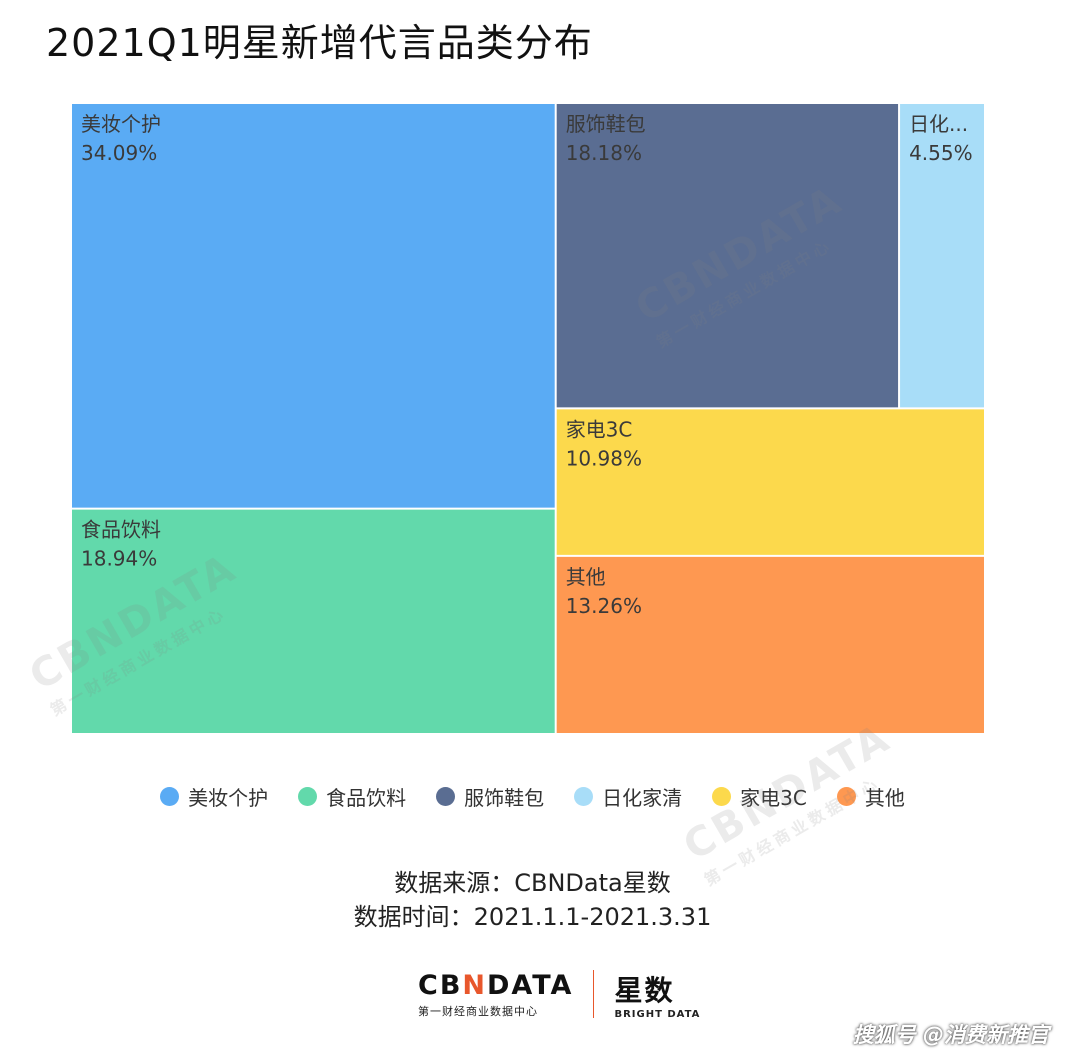 This screenshot has width=1065, height=1055. Describe the element at coordinates (950, 1035) in the screenshot. I see `corner-mark: 搜狐号 @消费新推官` at that location.